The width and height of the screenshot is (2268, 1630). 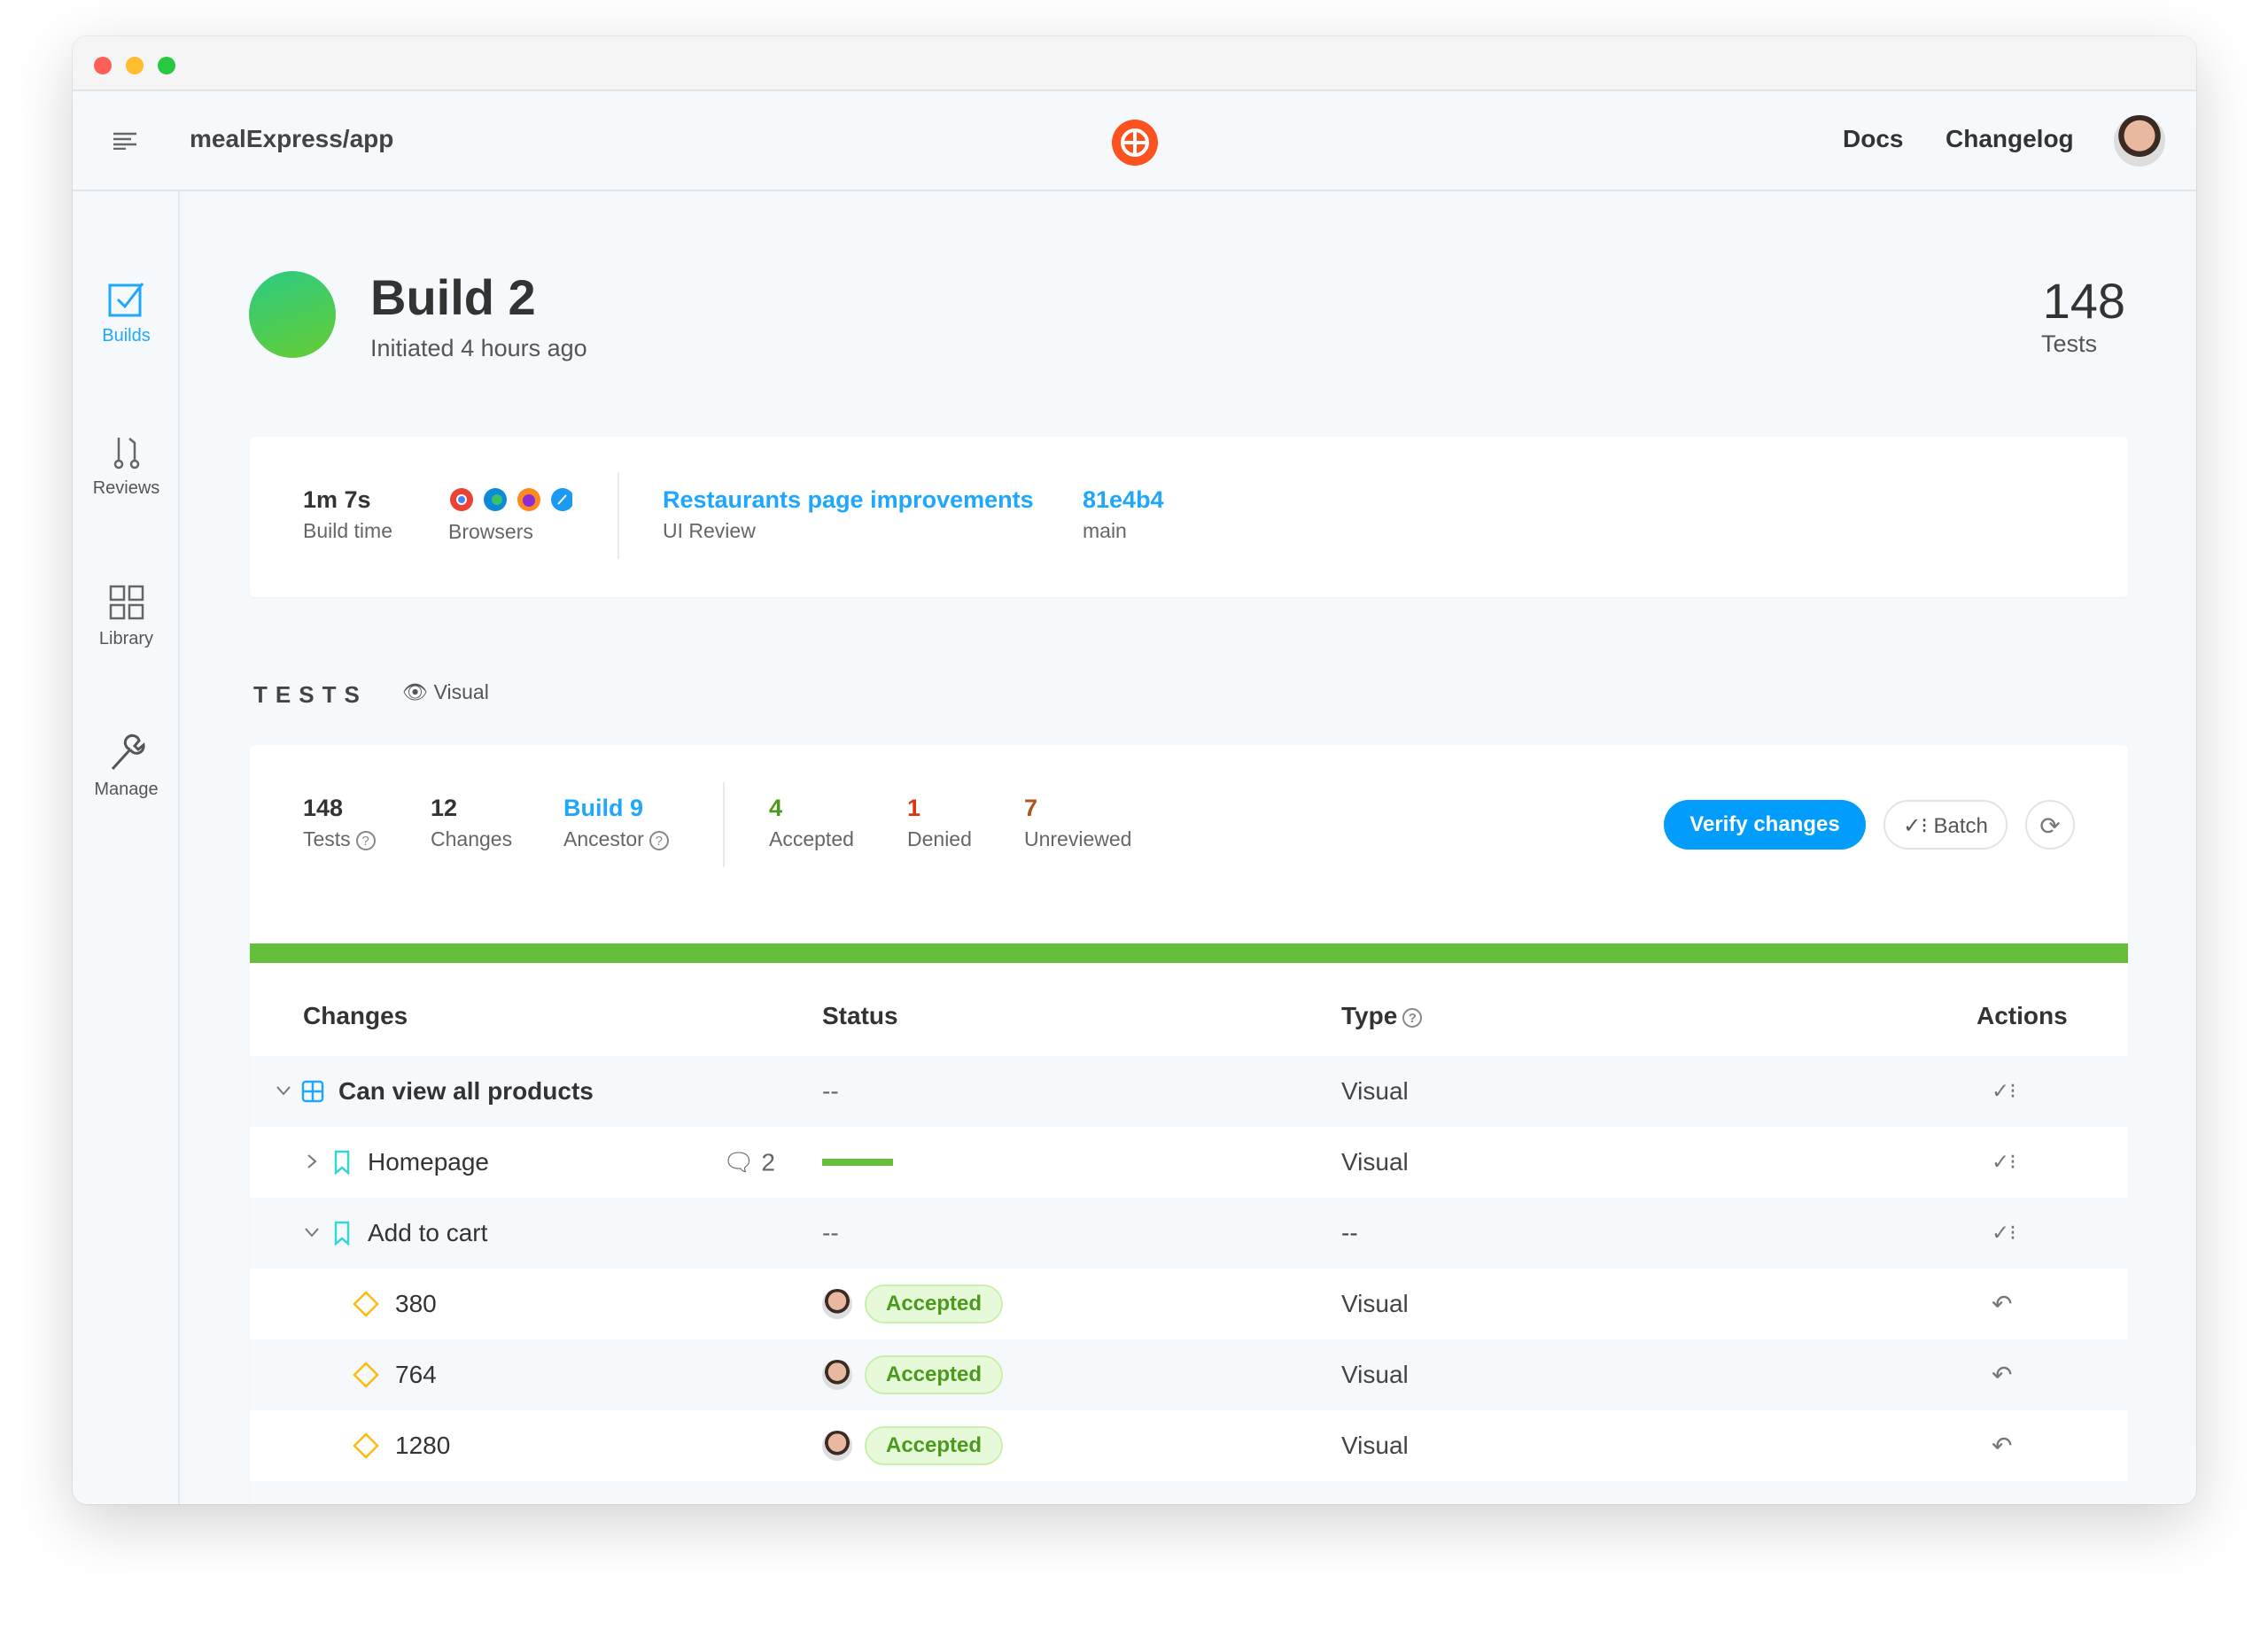 I want to click on row-name: 764, so click(x=416, y=1374).